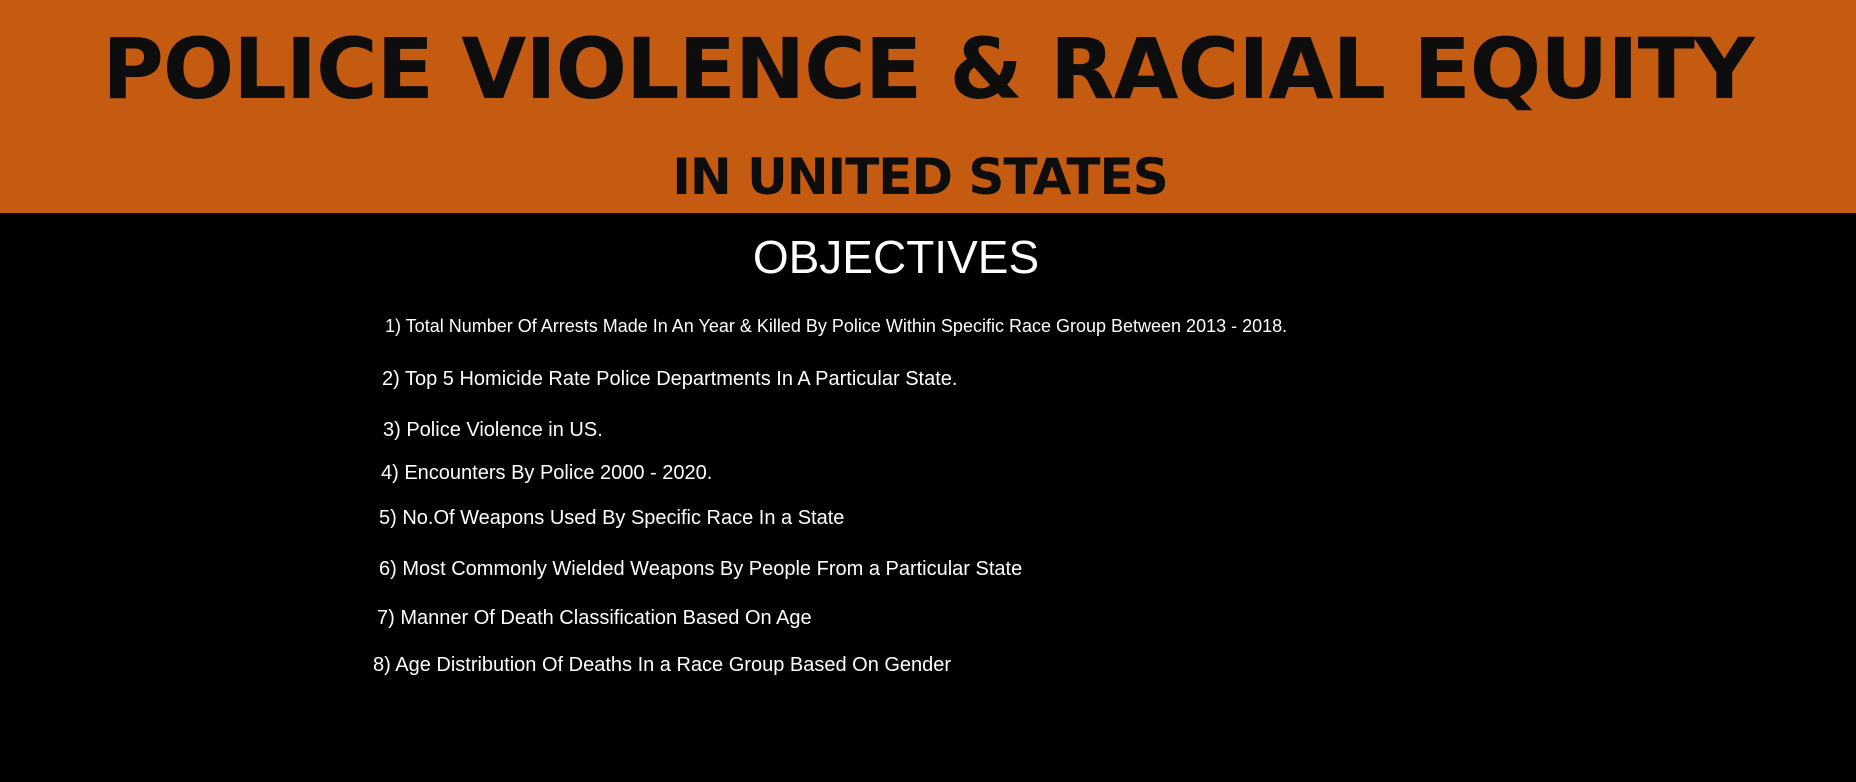 The height and width of the screenshot is (782, 1856). Describe the element at coordinates (896, 257) in the screenshot. I see `objectives-heading: OBJECTIVES` at that location.